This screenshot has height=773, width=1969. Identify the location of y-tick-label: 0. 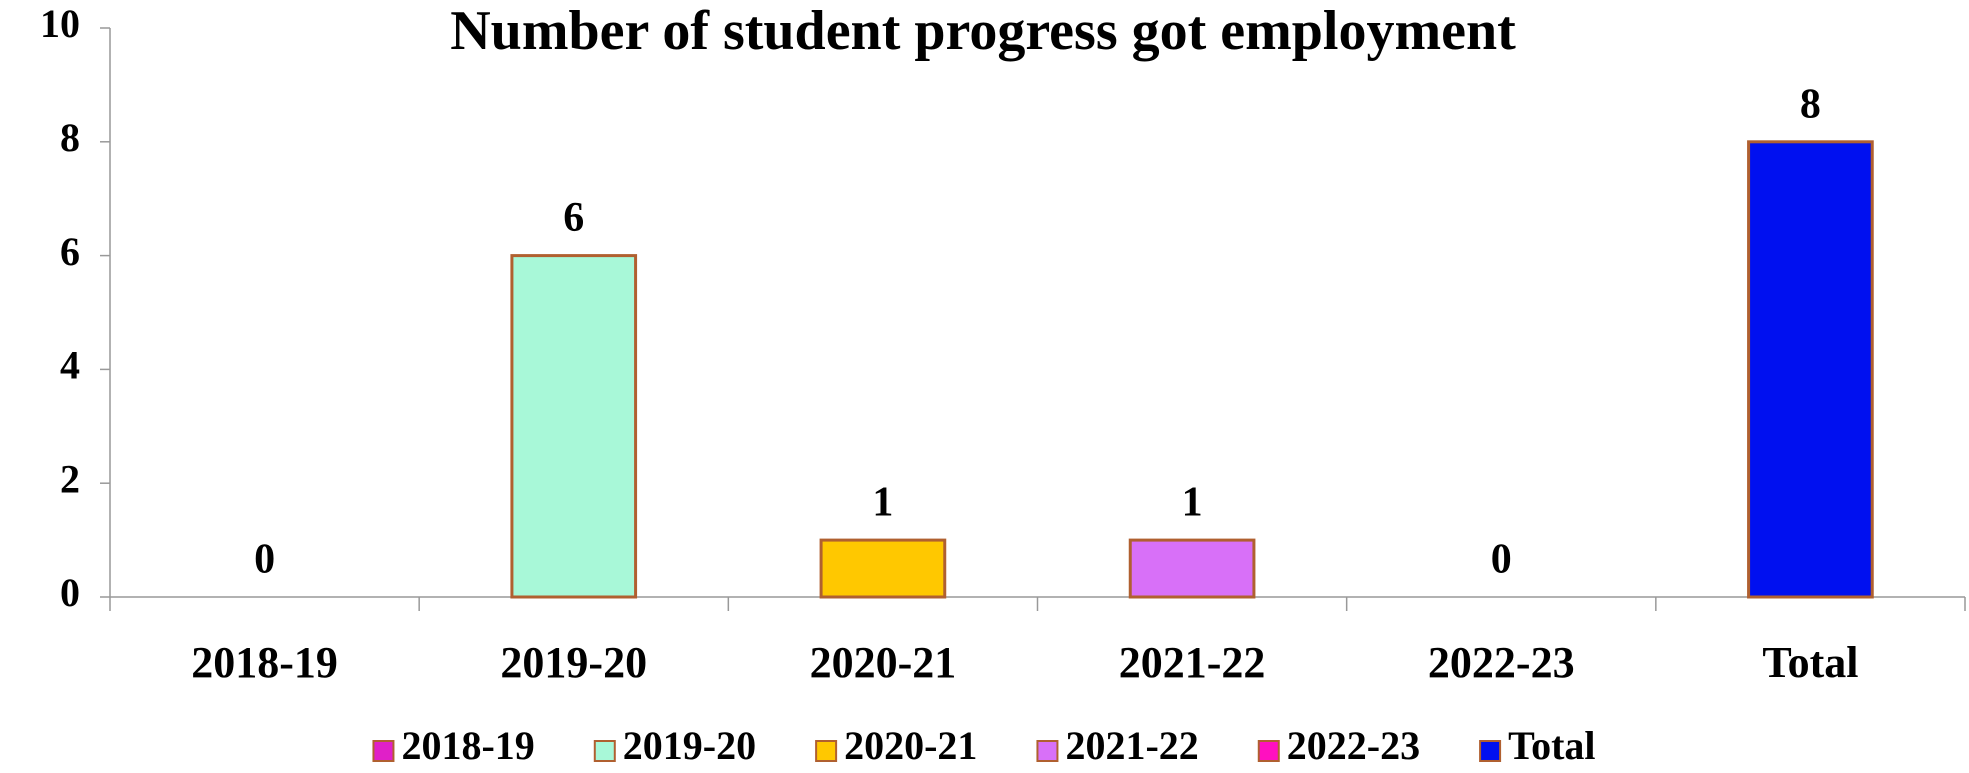
(70, 592).